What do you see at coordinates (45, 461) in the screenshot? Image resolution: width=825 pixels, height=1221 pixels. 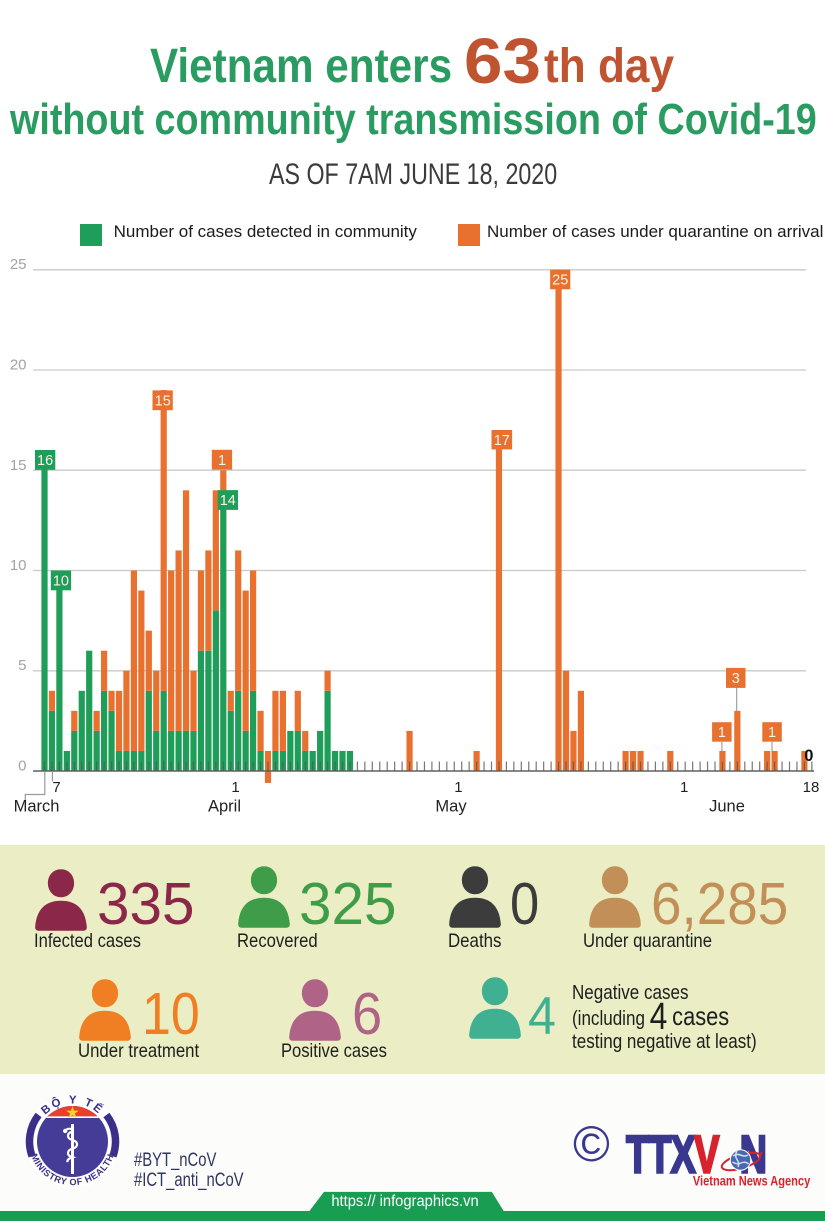 I see `svg-text: 16` at bounding box center [45, 461].